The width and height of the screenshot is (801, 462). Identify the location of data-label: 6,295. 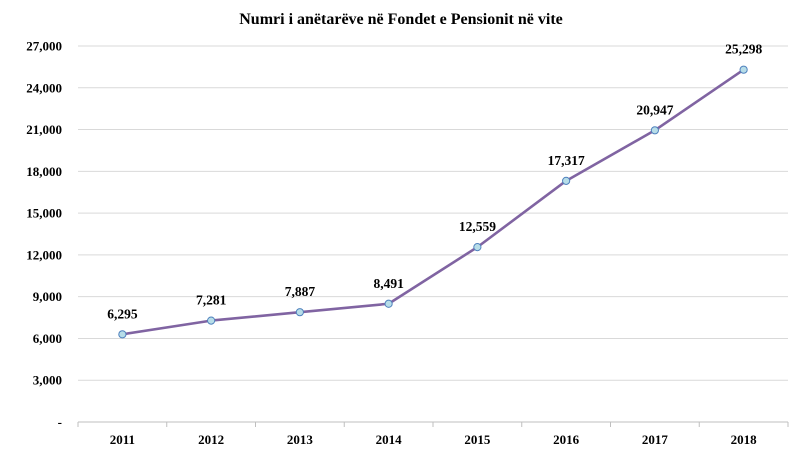
(122, 313).